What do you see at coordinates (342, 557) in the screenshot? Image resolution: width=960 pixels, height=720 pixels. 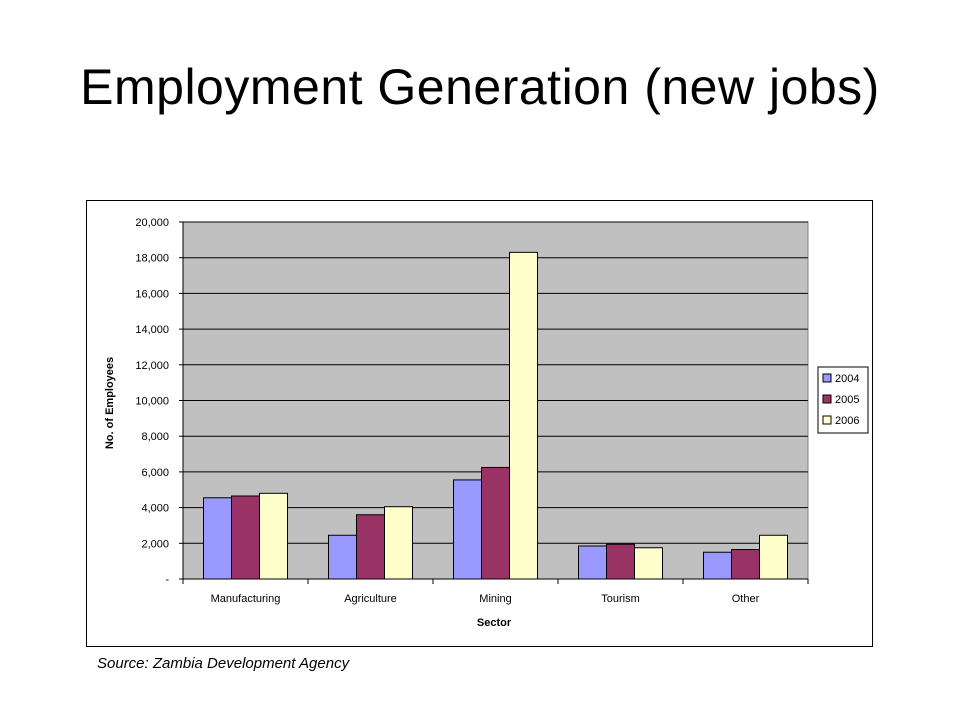 I see `bar-2004-agriculture` at bounding box center [342, 557].